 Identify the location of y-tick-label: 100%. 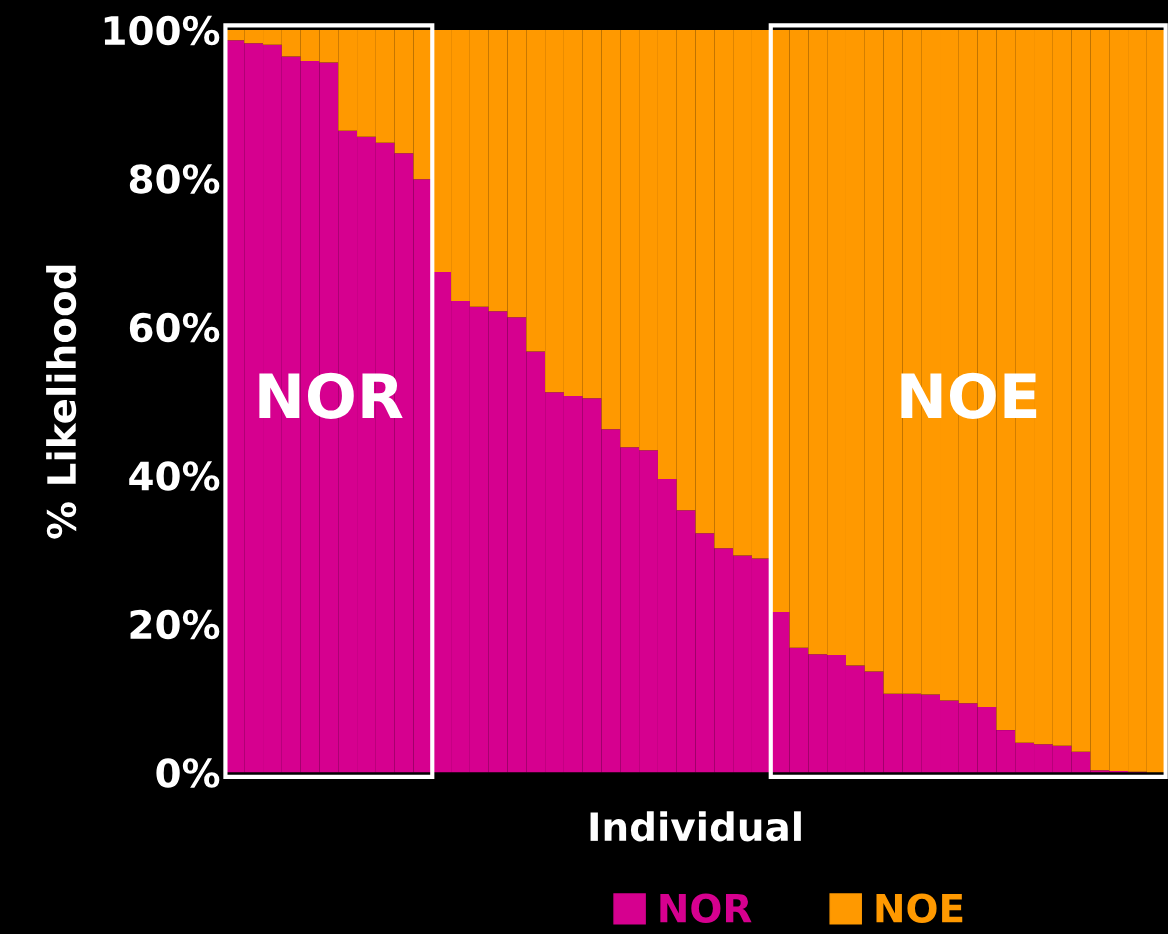
(162, 30).